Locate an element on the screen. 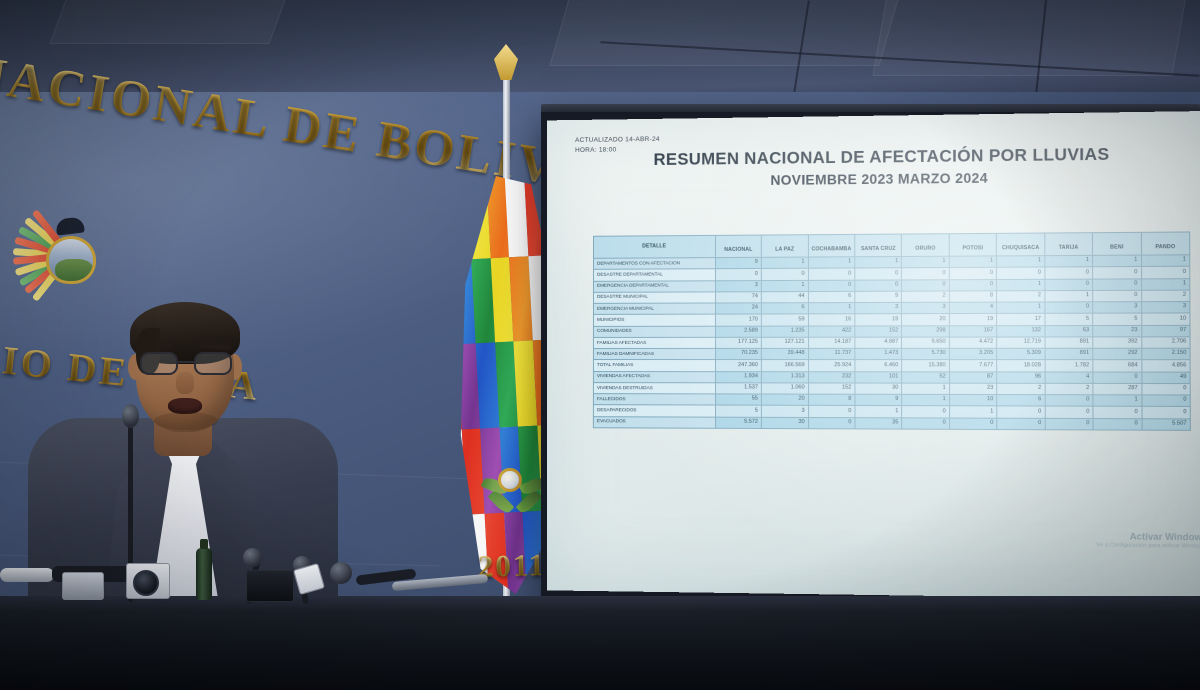 This screenshot has width=1200, height=690. table-cell-value: 1.473 is located at coordinates (878, 354).